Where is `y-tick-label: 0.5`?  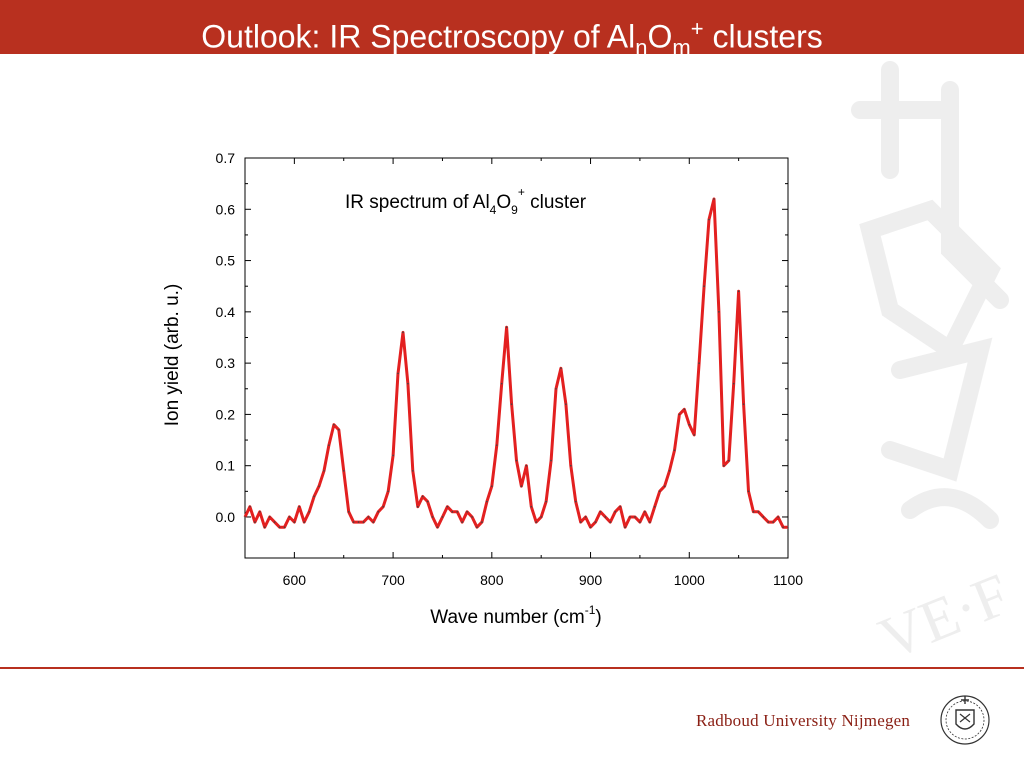 y-tick-label: 0.5 is located at coordinates (226, 261).